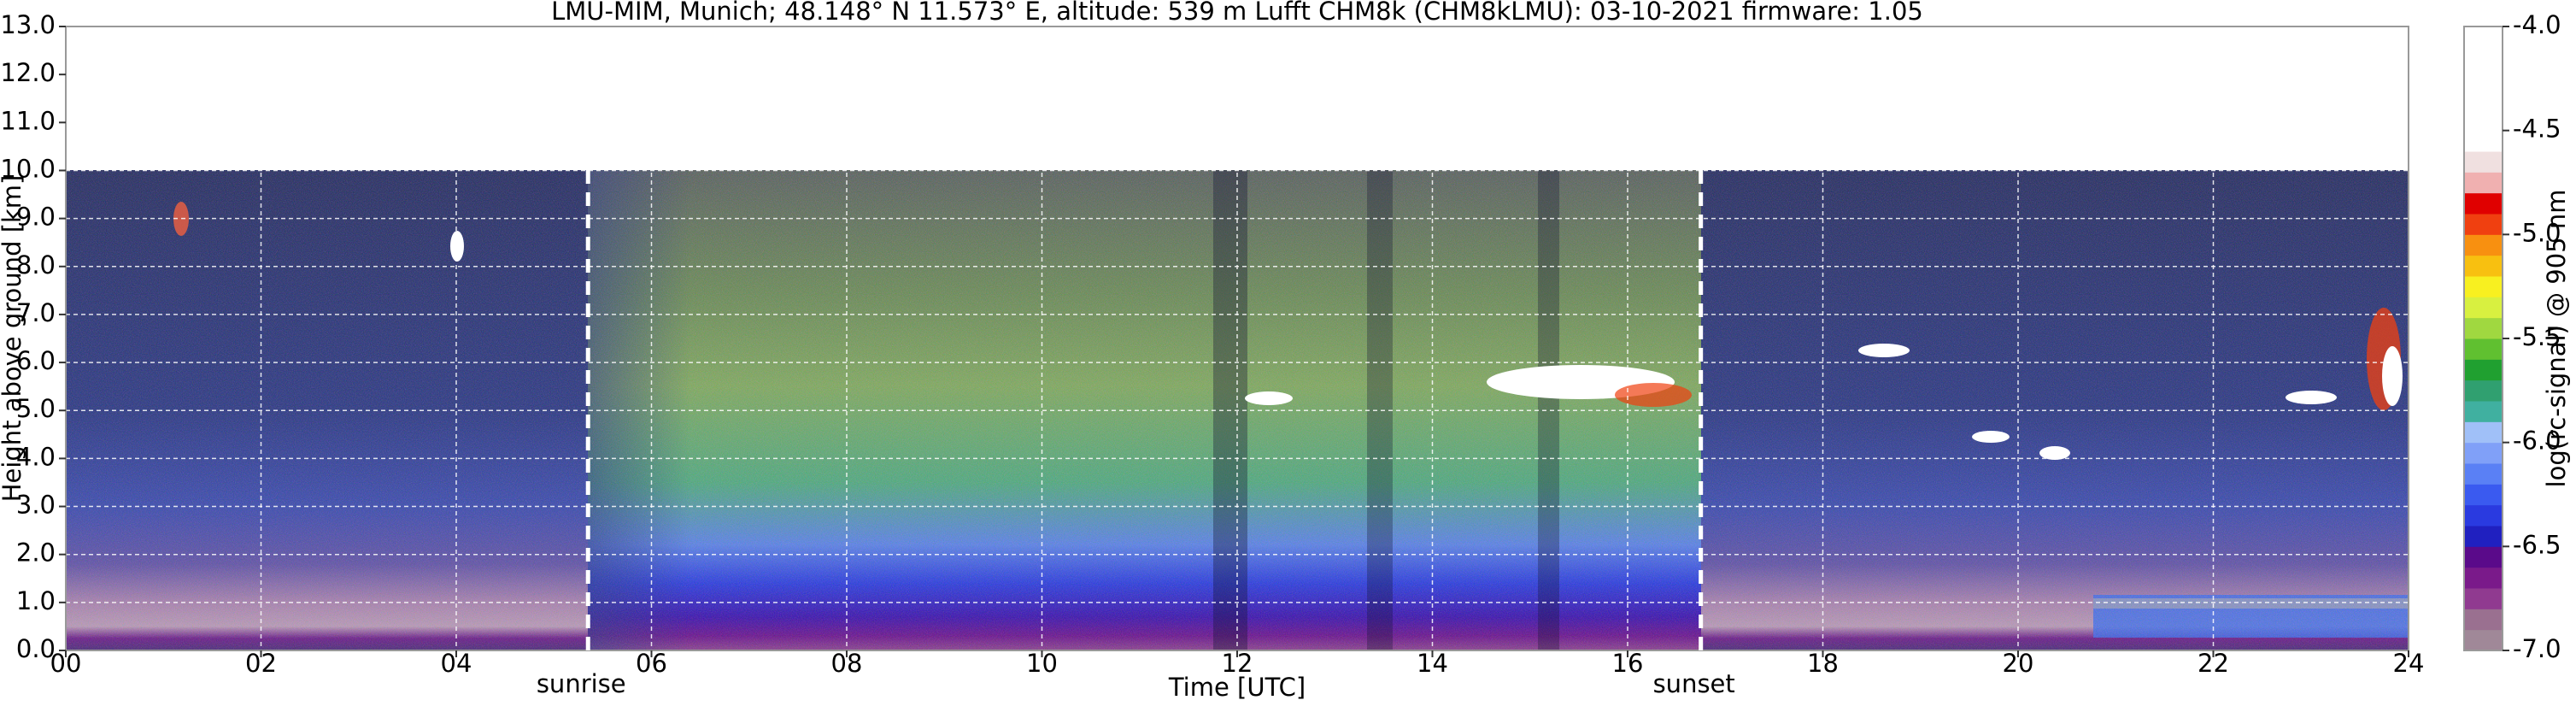 The width and height of the screenshot is (2576, 706). I want to click on colorbar-tick-label: -5.0, so click(2537, 232).